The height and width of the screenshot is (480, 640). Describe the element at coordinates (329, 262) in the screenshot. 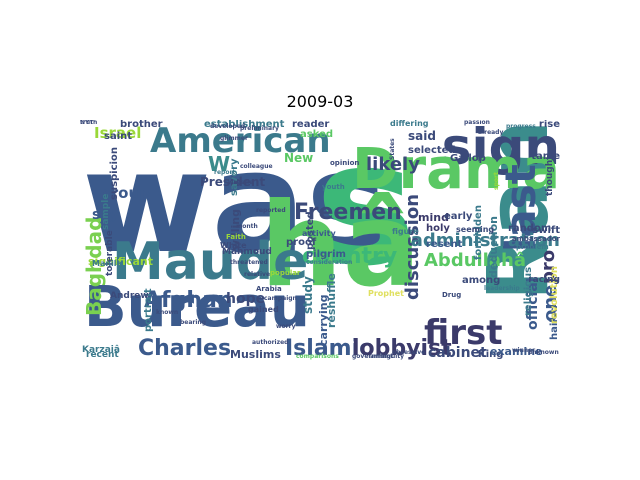

I see `cloud-word: consideration` at that location.